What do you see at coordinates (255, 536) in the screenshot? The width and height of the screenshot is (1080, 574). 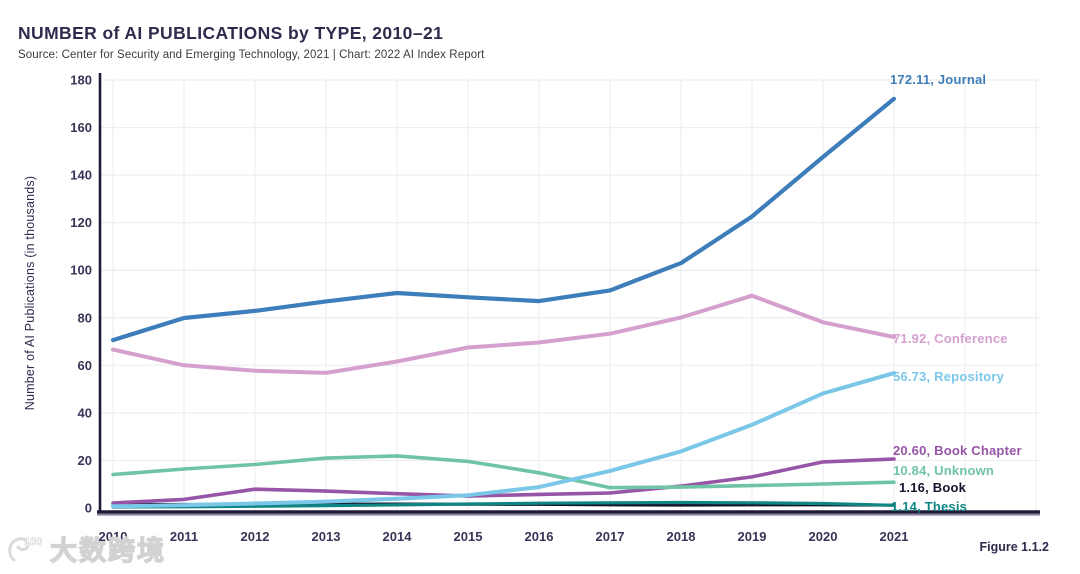 I see `x-tick-label: 2012` at bounding box center [255, 536].